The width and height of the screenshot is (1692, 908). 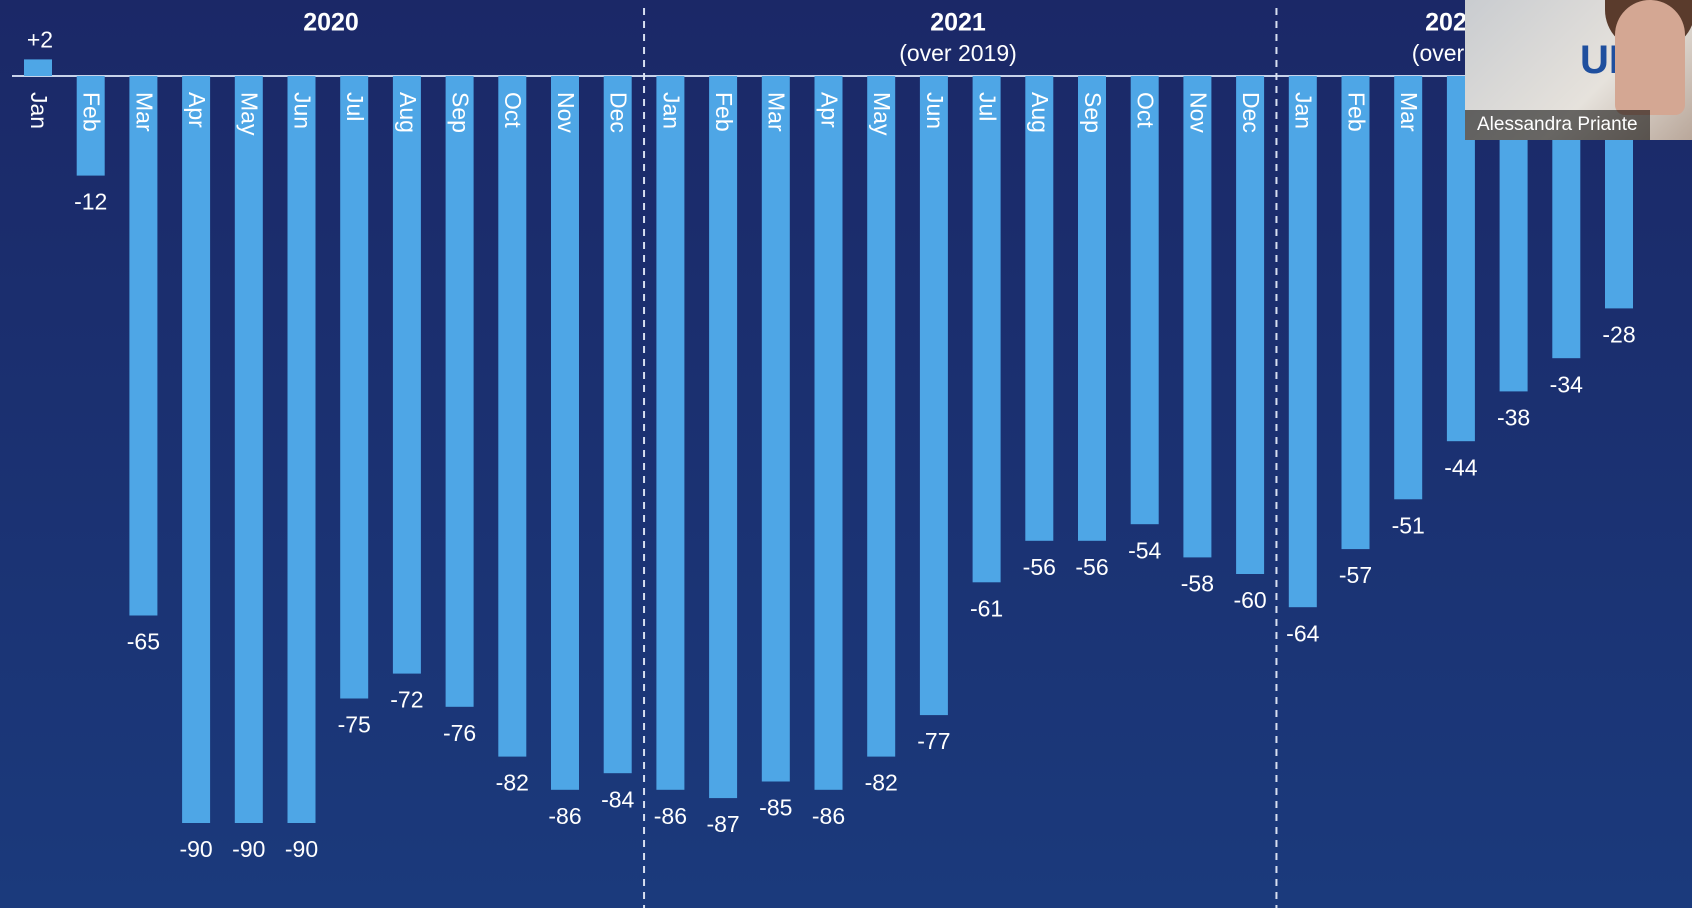 What do you see at coordinates (617, 799) in the screenshot?
I see `value-label: -84` at bounding box center [617, 799].